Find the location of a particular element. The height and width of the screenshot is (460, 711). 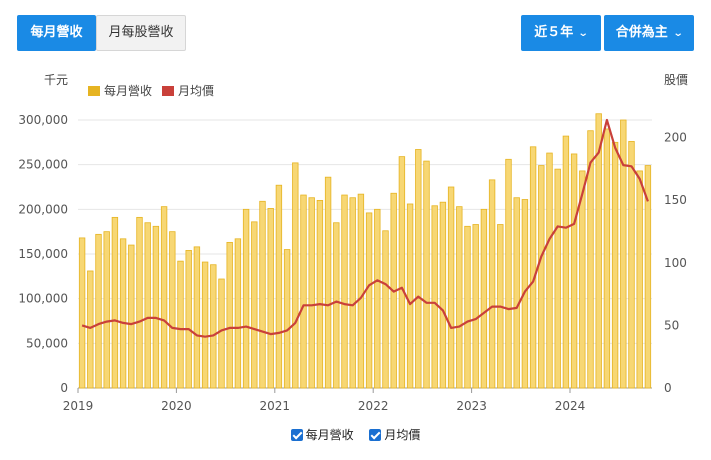

y-left-tick-label: 100,000 is located at coordinates (43, 299).